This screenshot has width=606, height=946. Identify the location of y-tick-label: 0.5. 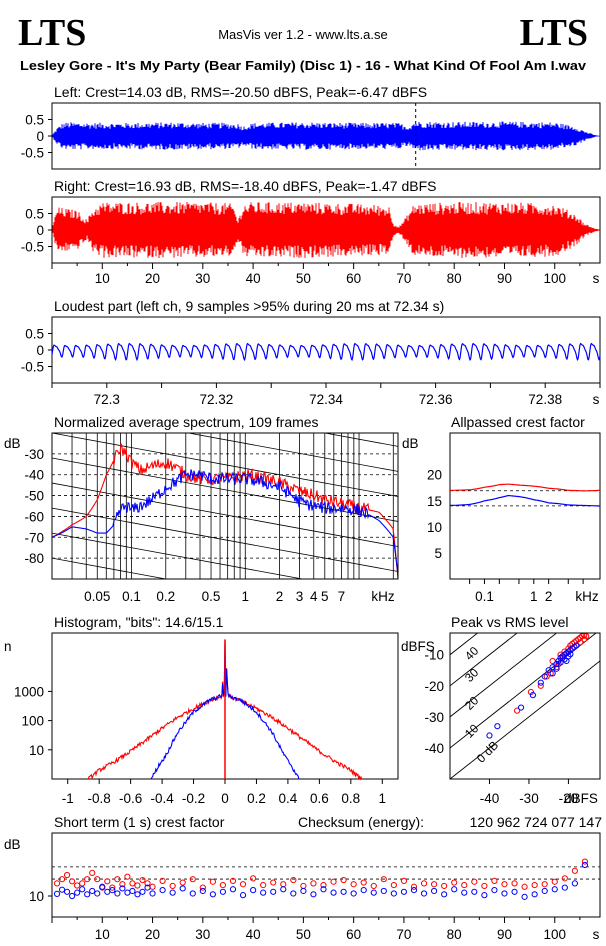
(34, 214).